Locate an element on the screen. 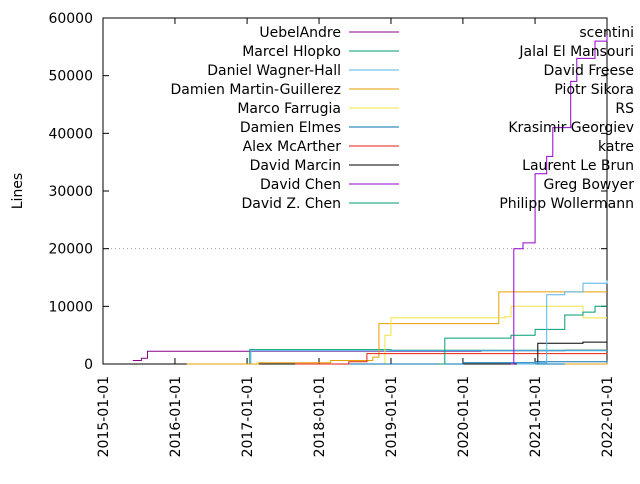  y-tick-label: 60000 is located at coordinates (70, 19).